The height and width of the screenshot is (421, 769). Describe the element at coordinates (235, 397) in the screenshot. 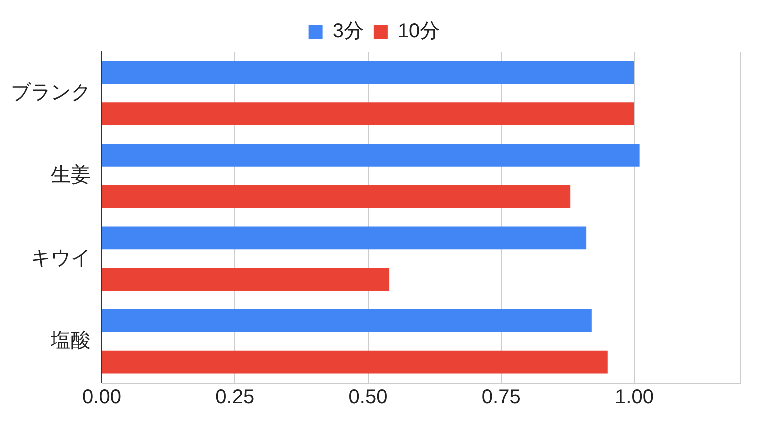

I see `x-tick-label: 0.25` at that location.